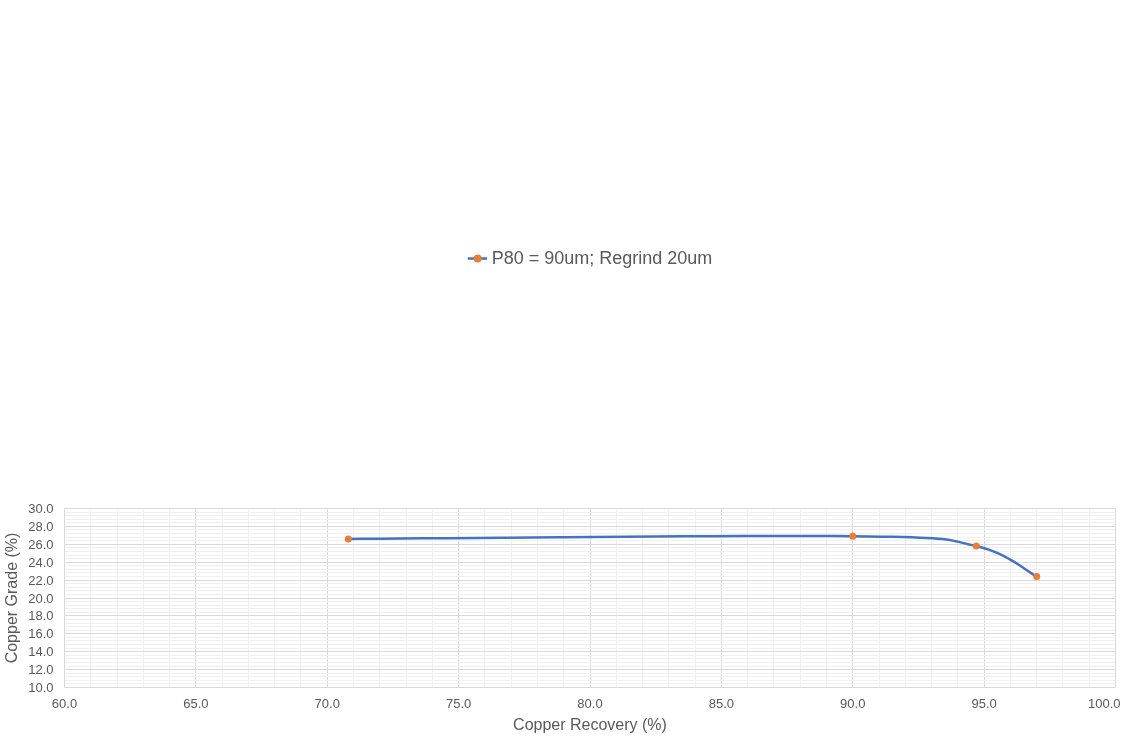 The width and height of the screenshot is (1139, 742). Describe the element at coordinates (12, 598) in the screenshot. I see `y-axis-title: Copper Grade (%)` at that location.